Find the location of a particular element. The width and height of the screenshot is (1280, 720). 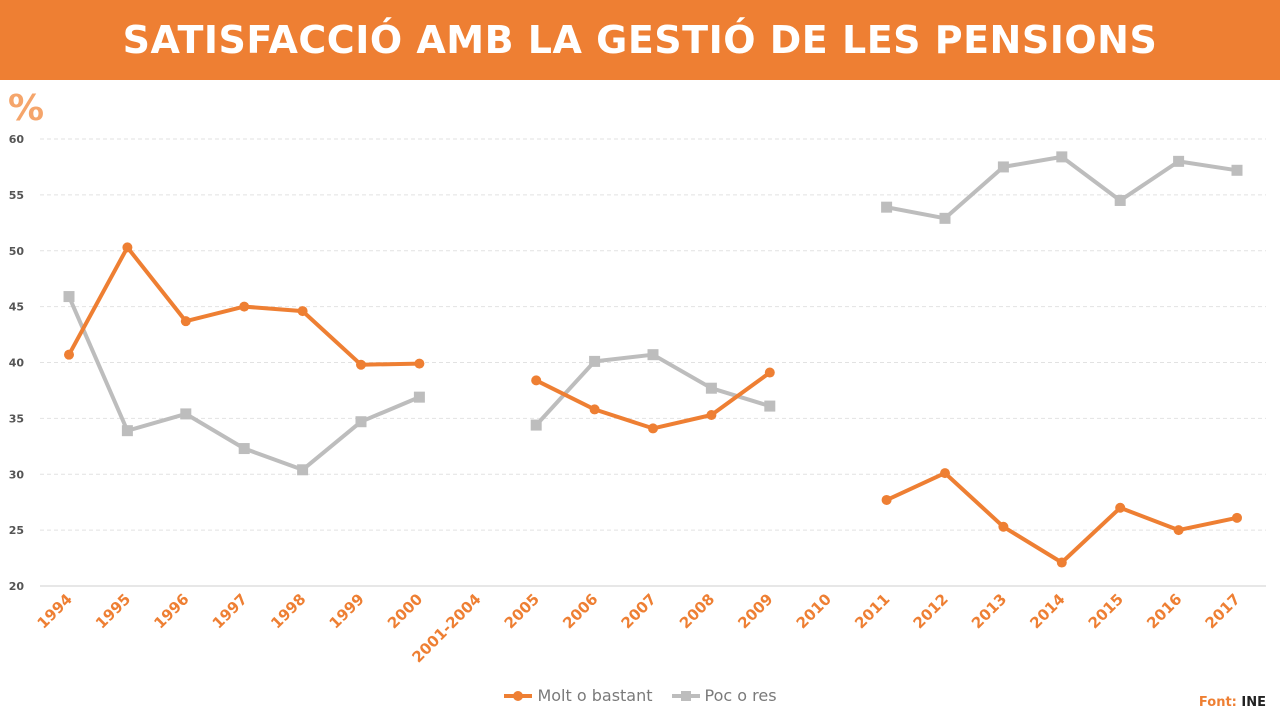

x-tick-label: 2005 is located at coordinates (522, 611).